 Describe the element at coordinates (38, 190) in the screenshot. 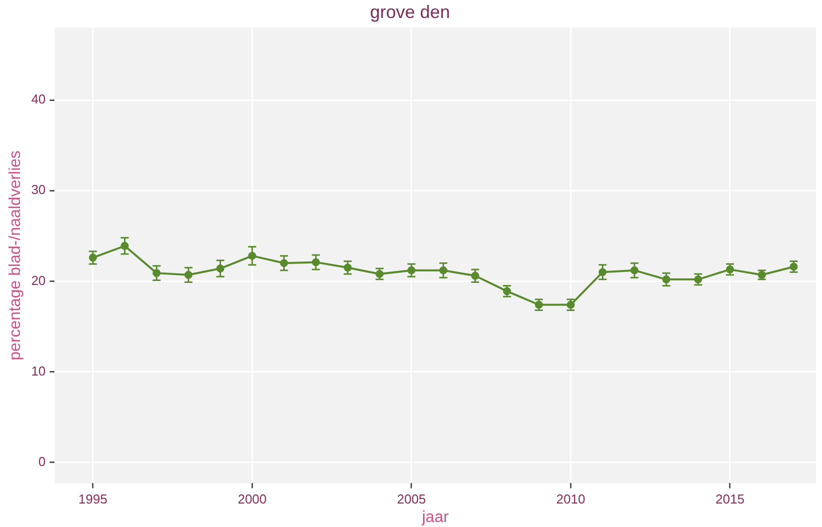

I see `y-tick-label: 30` at that location.